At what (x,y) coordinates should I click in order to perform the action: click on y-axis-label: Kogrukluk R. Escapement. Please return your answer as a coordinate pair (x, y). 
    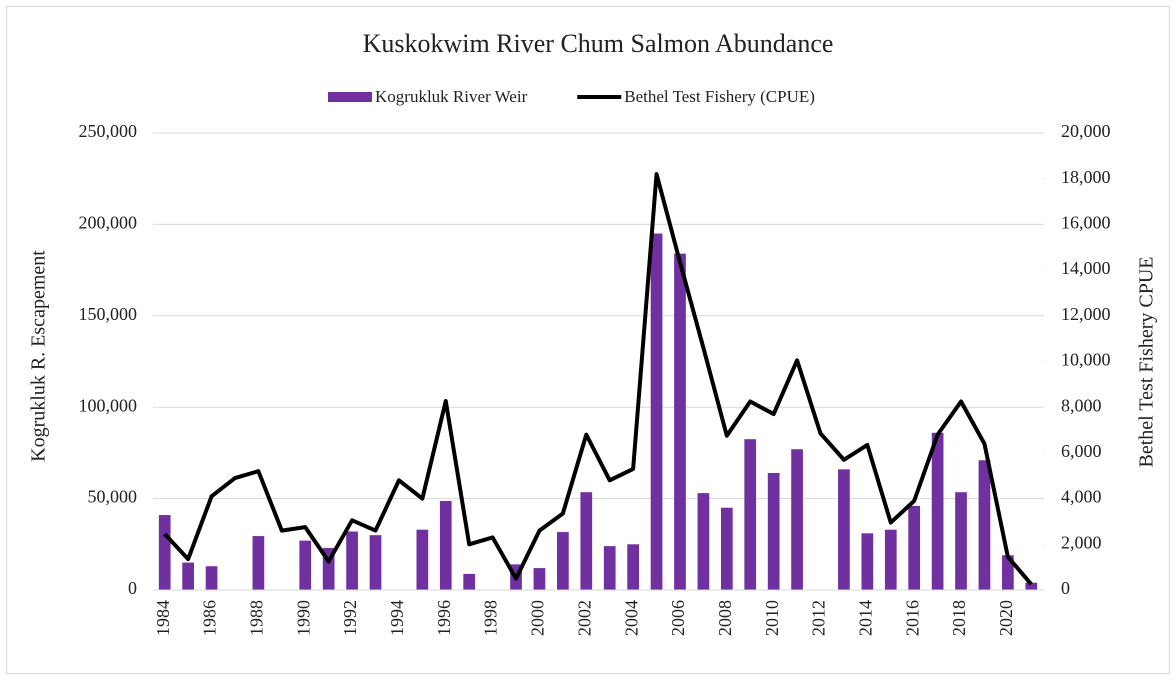
    Looking at the image, I should click on (39, 356).